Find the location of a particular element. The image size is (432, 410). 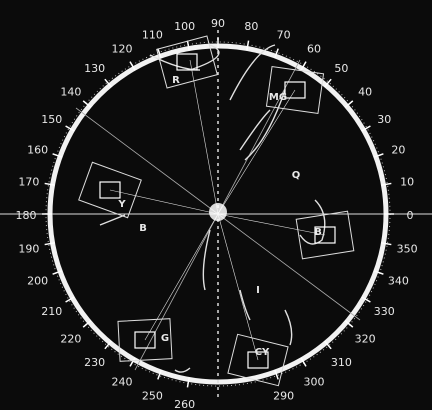

degree-label: 110 is located at coordinates (152, 35).